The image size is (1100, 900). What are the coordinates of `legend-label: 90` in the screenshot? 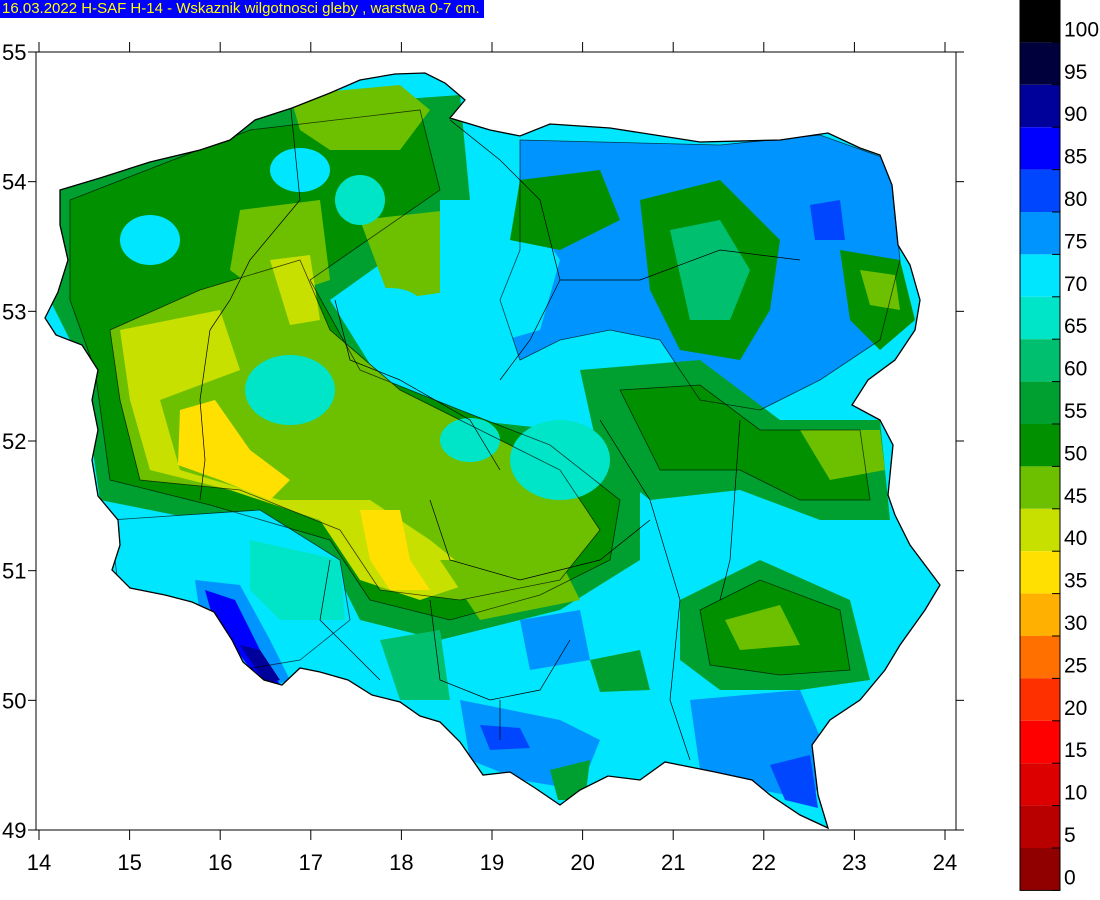 It's located at (1075, 114).